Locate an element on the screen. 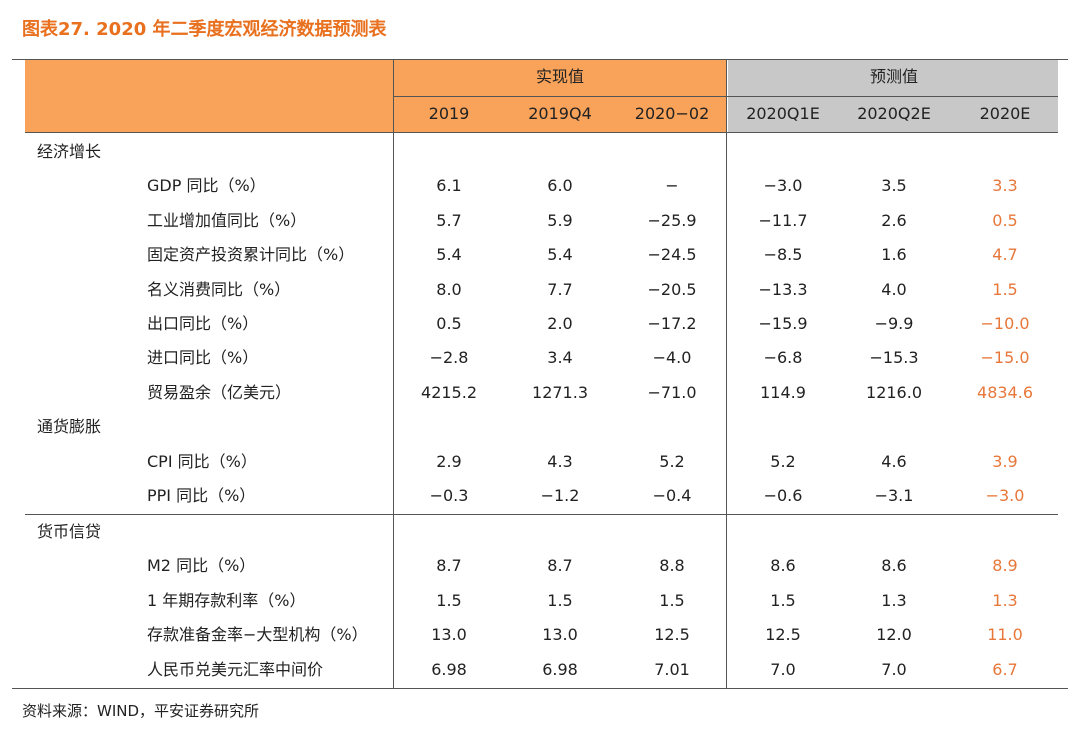  cell: 8.9 is located at coordinates (1005, 566).